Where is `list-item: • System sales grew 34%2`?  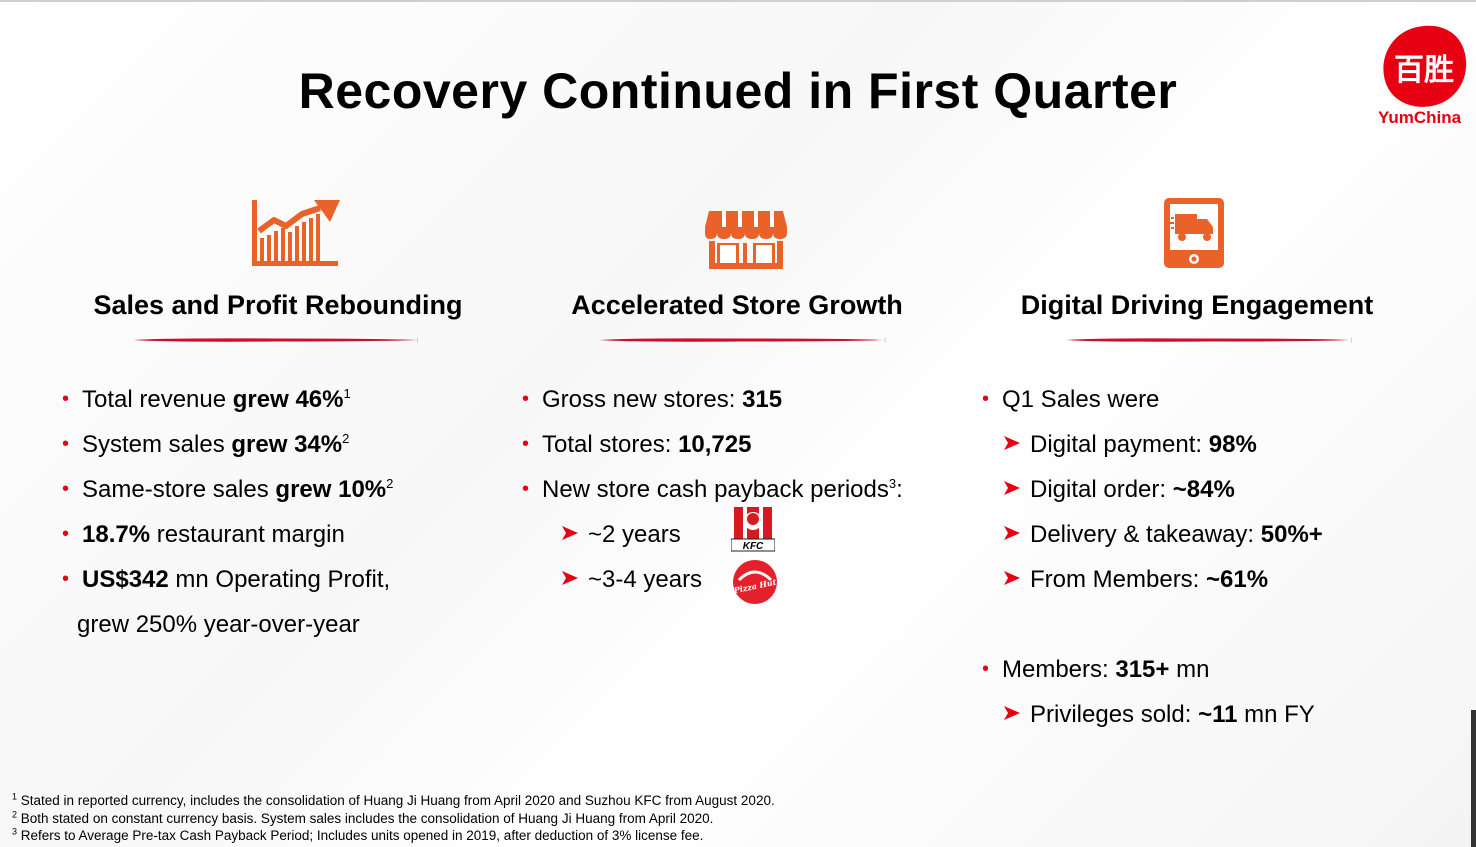 list-item: • System sales grew 34%2 is located at coordinates (206, 444).